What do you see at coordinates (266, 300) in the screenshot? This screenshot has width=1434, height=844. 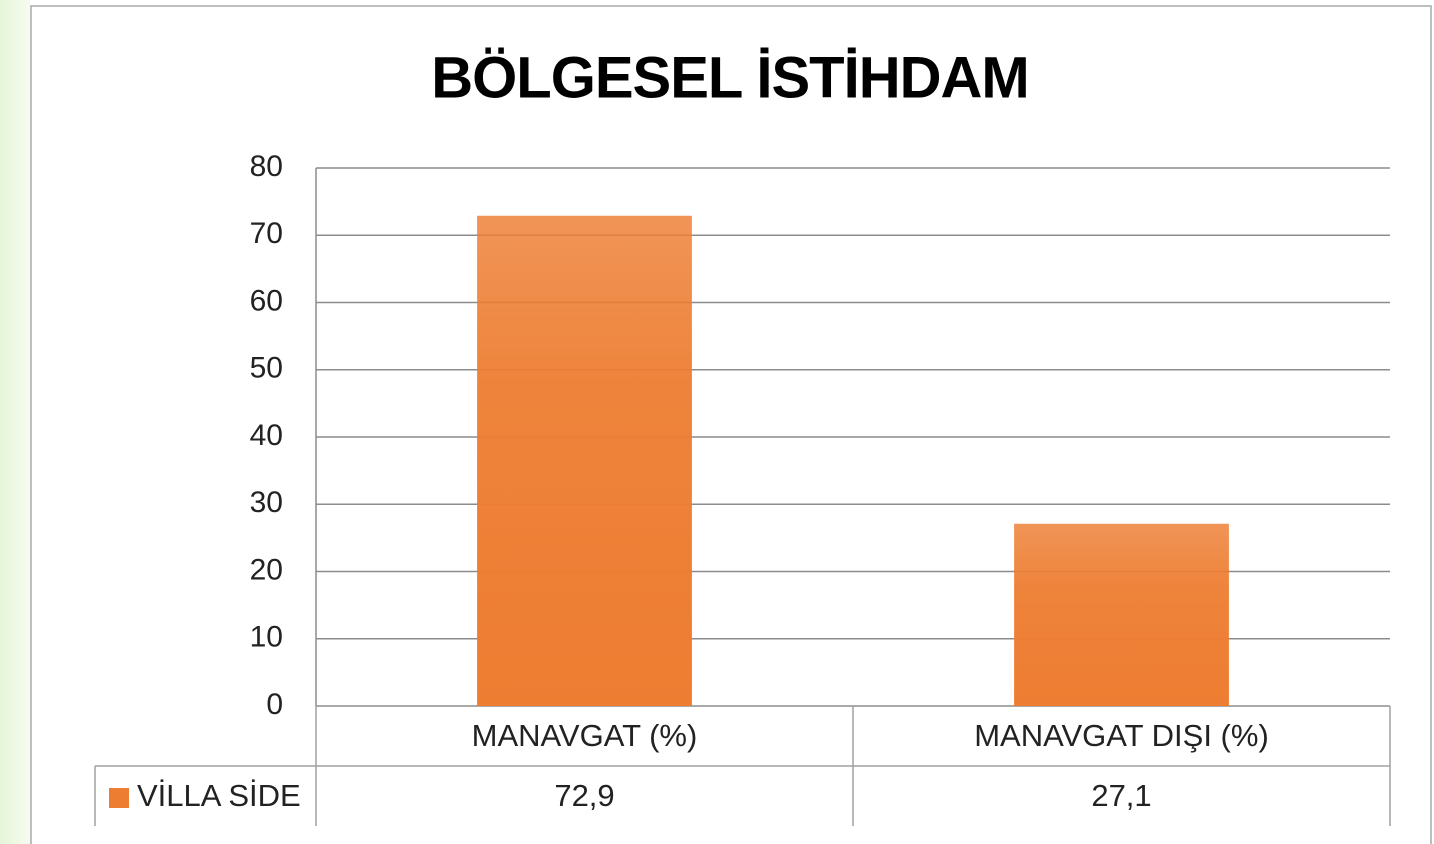 I see `y-tick-label: 60` at bounding box center [266, 300].